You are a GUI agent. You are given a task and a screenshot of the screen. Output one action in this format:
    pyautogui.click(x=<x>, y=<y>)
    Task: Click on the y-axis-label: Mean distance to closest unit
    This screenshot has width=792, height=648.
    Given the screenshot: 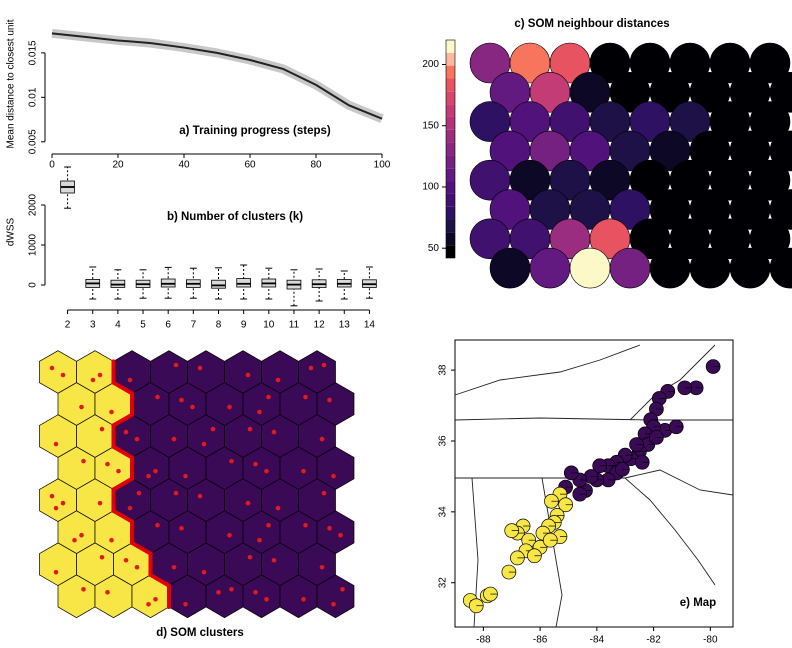 What is the action you would take?
    pyautogui.click(x=11, y=83)
    